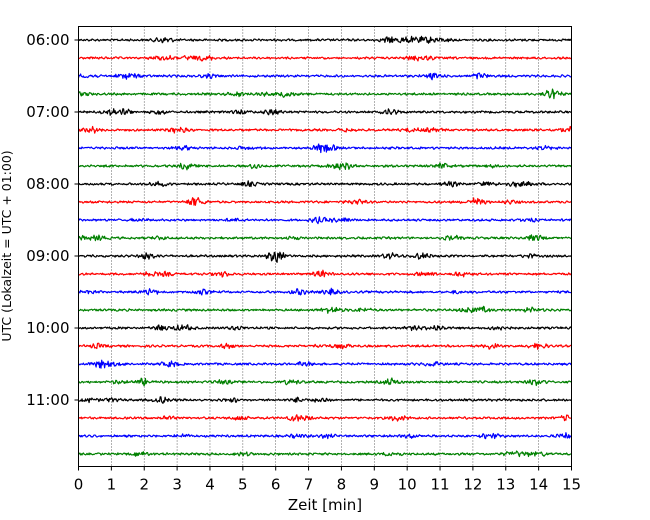 The image size is (650, 520). Describe the element at coordinates (47, 40) in the screenshot. I see `y-tick-label: 06:00` at that location.